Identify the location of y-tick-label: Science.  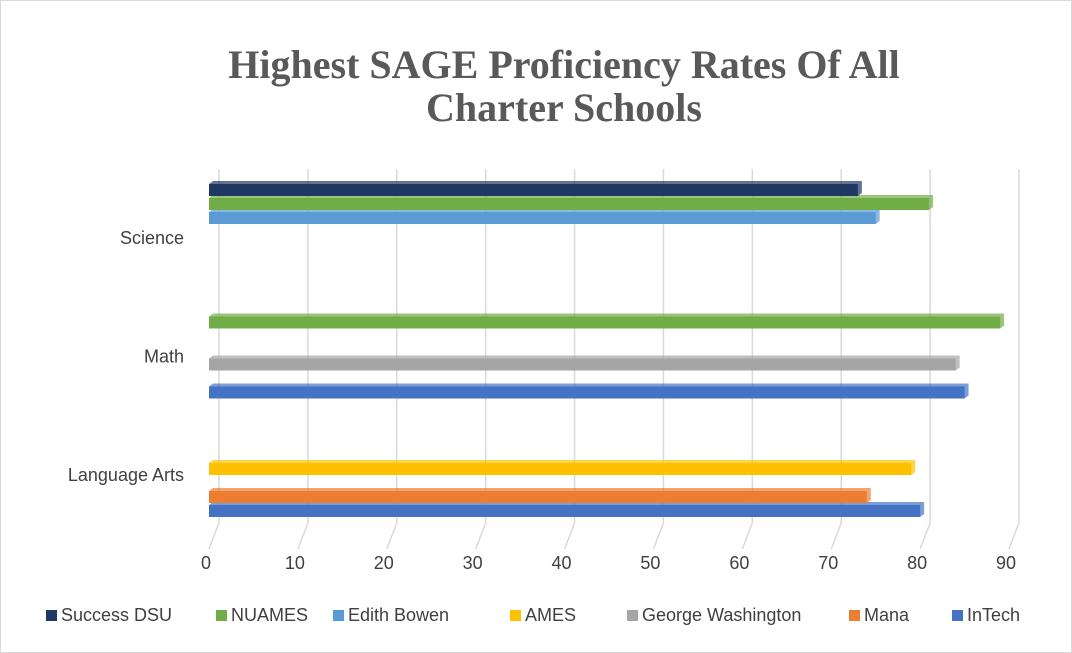
(152, 238).